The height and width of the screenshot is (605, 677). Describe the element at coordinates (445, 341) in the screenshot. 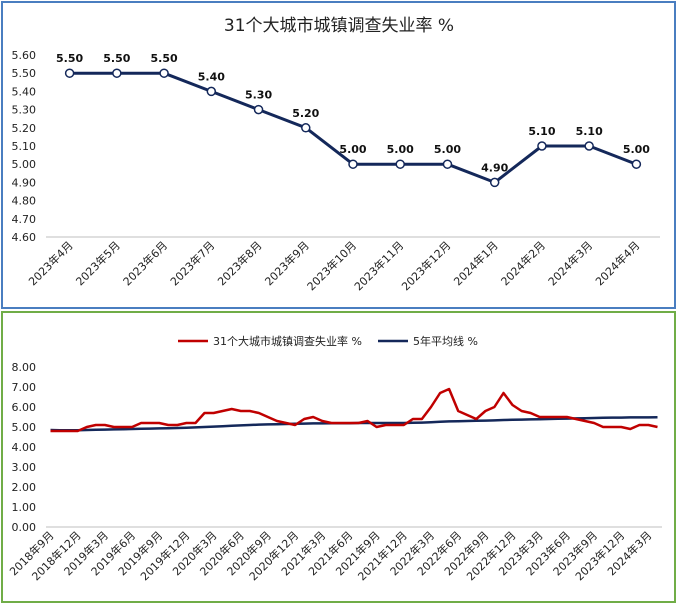

I see `legend-label-5yr-average: 5年平均线 %` at that location.